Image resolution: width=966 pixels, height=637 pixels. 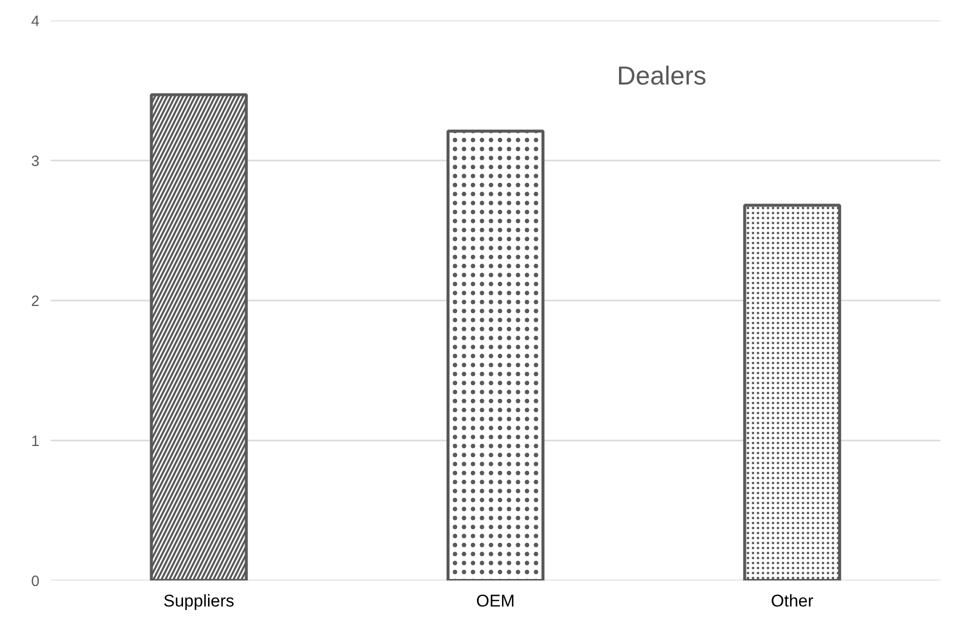 What do you see at coordinates (35, 301) in the screenshot?
I see `y-tick-label: 2` at bounding box center [35, 301].